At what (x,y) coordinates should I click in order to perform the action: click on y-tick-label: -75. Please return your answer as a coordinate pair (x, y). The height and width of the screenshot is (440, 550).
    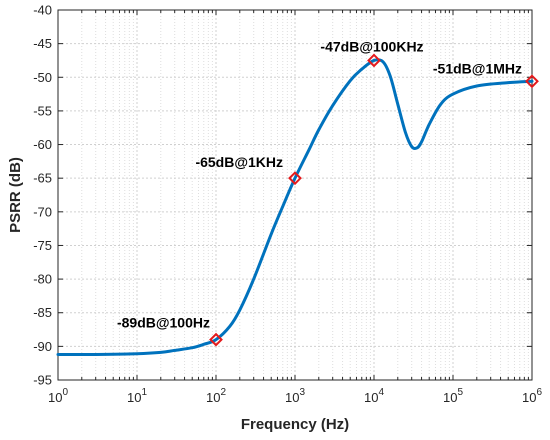
    Looking at the image, I should click on (42, 245).